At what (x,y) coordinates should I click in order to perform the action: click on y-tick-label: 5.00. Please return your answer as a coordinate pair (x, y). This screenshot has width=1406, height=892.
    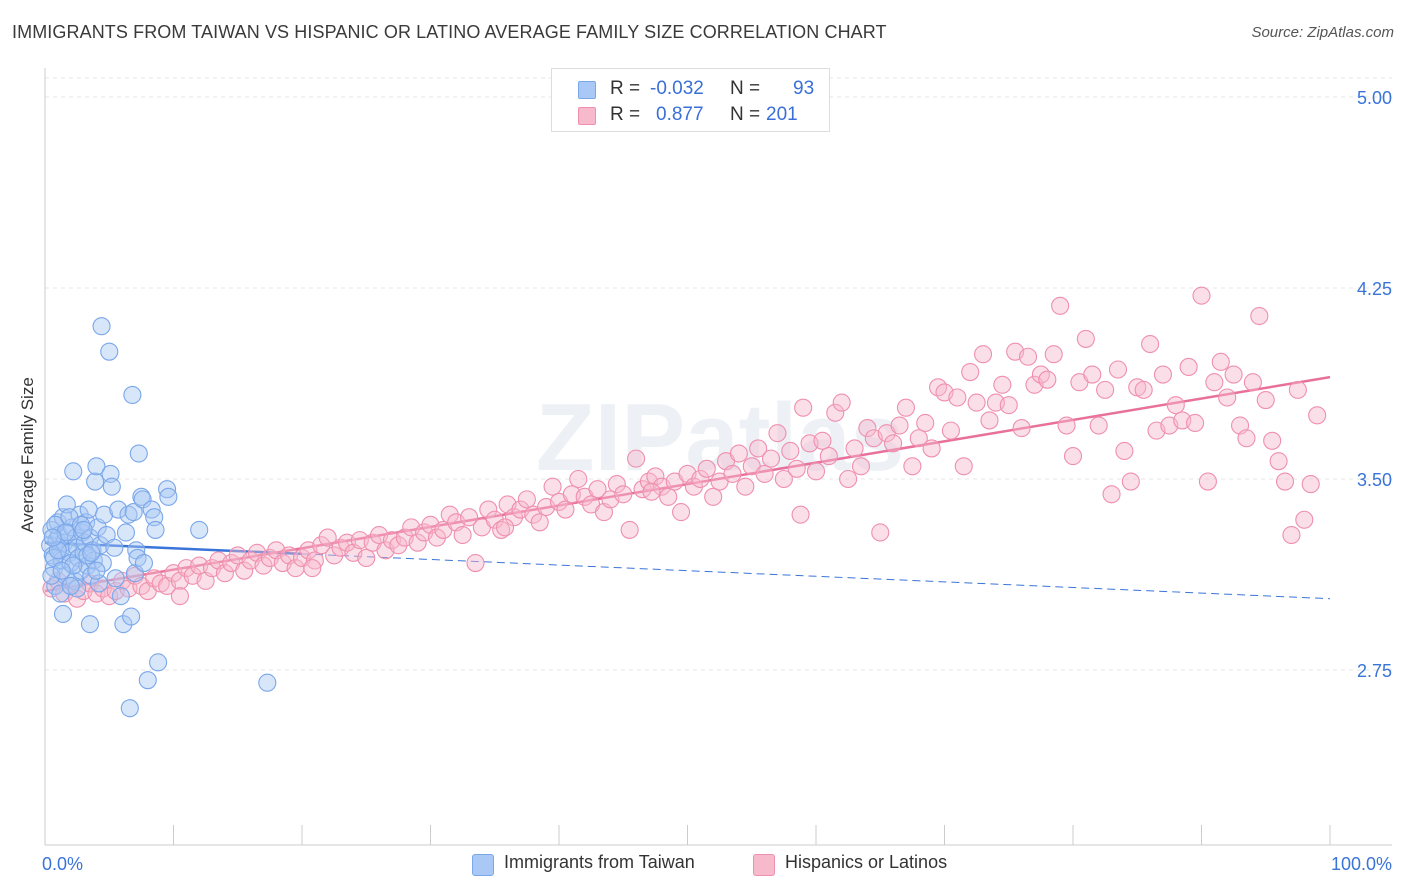
    Looking at the image, I should click on (1374, 98).